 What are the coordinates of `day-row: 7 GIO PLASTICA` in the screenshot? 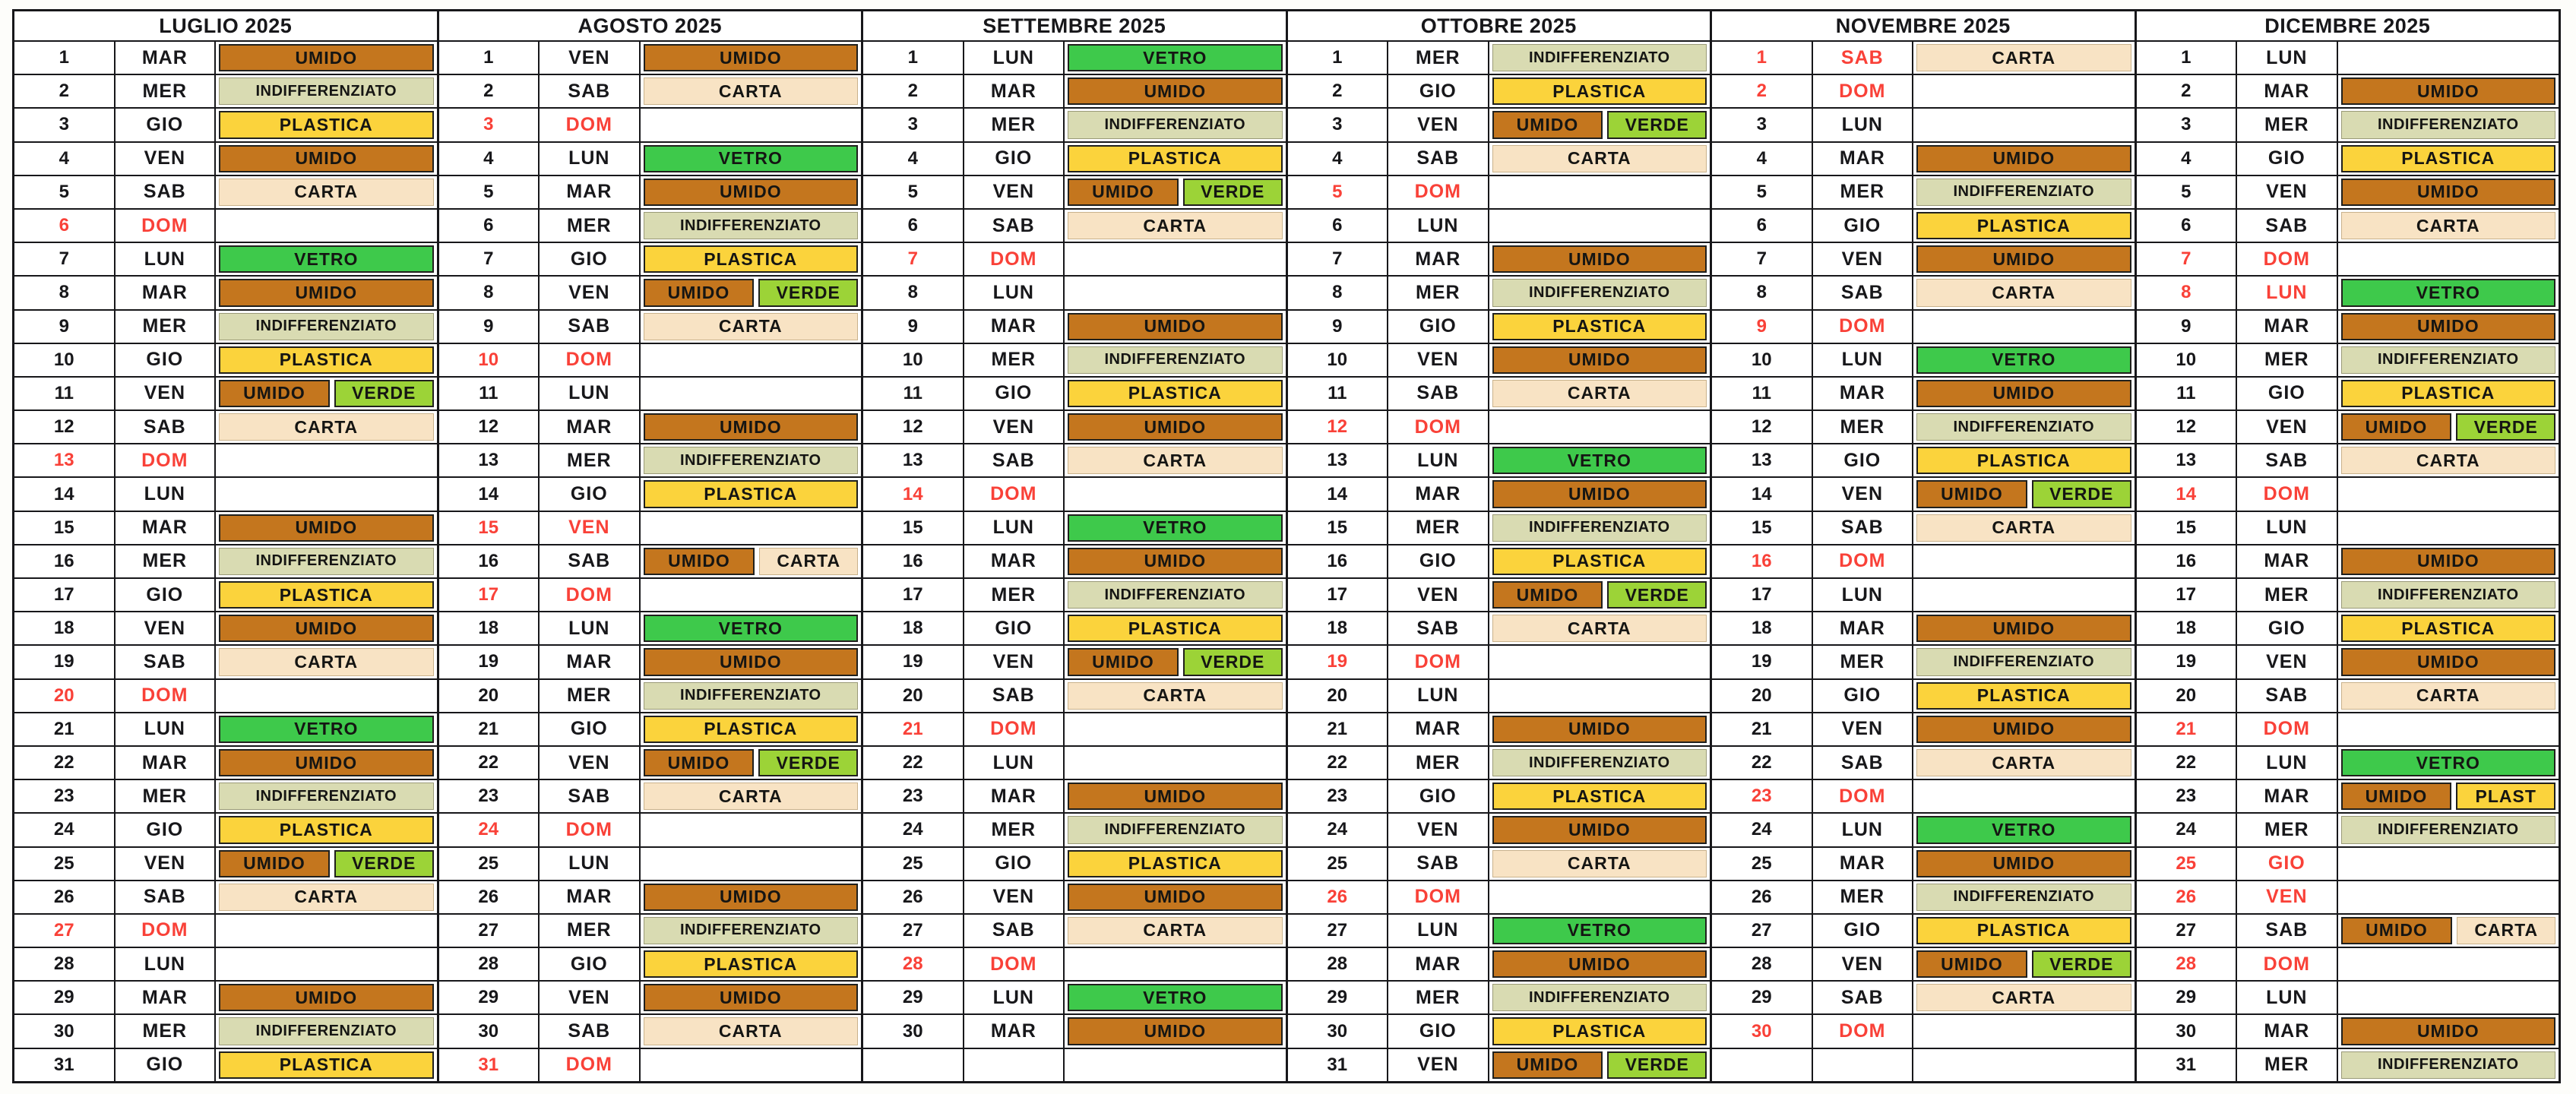 It's located at (649, 259).